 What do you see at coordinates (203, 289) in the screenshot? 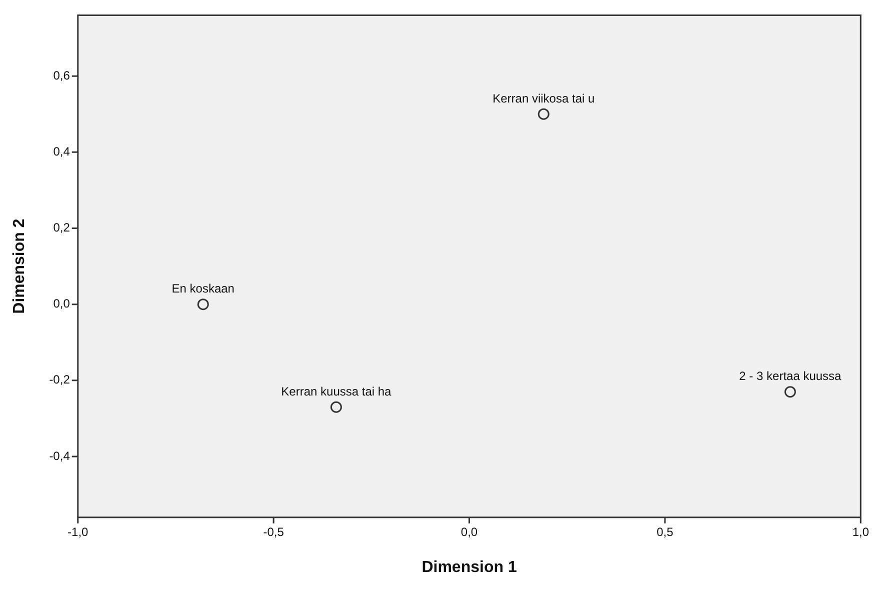
I see `series-label: En koskaan` at bounding box center [203, 289].